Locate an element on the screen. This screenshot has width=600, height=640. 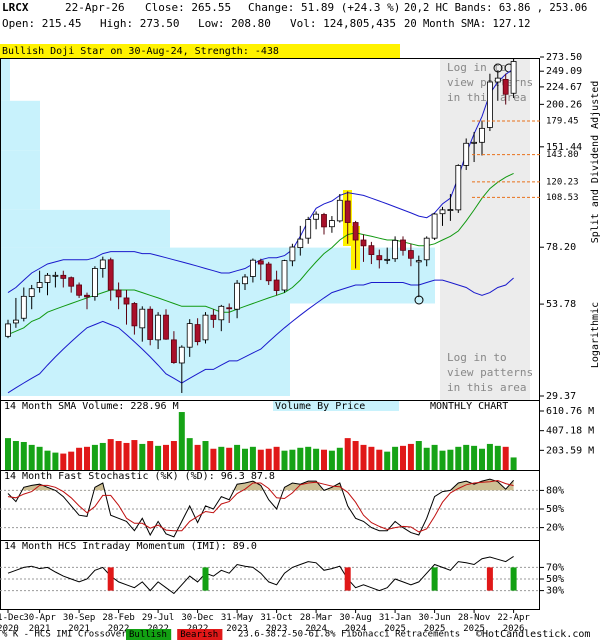
volume: Vol: 124,805,435 is located at coordinates (343, 23).